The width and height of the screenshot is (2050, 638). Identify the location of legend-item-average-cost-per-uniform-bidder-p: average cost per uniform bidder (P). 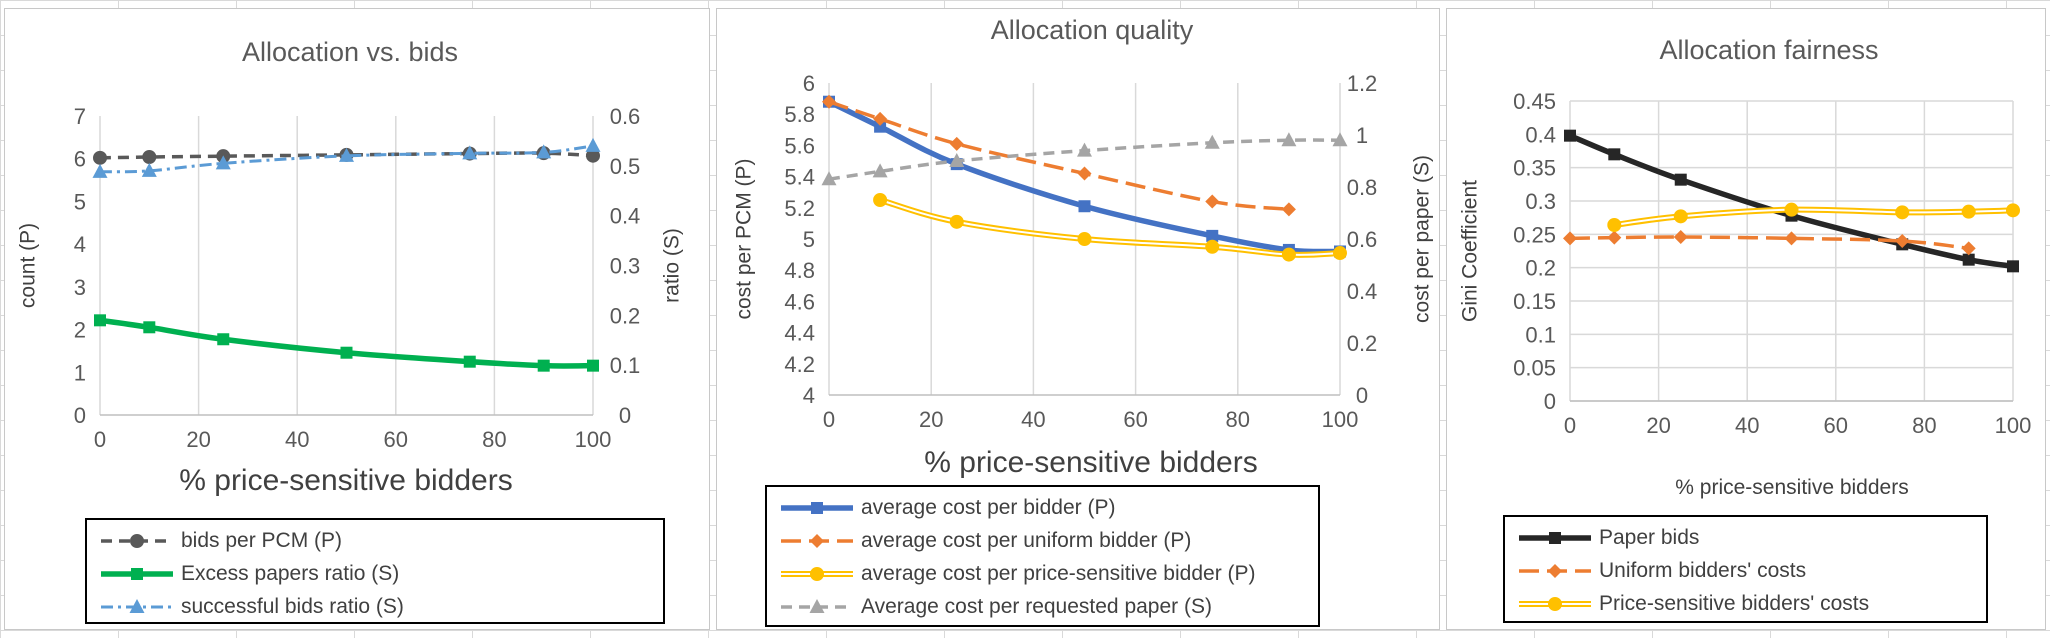
(1042, 540).